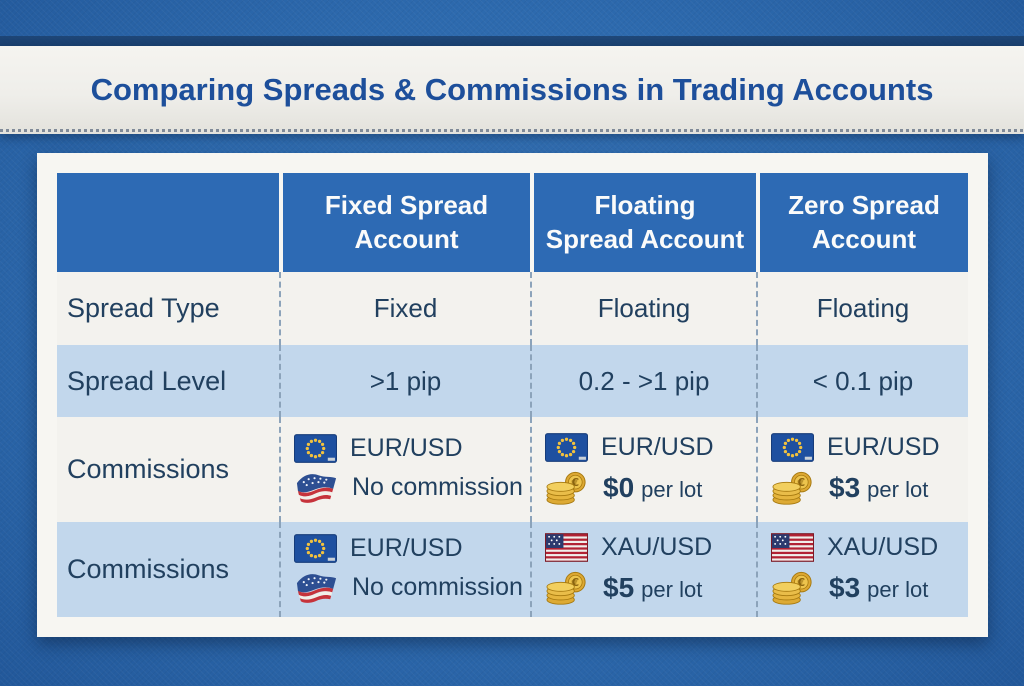  What do you see at coordinates (404, 308) in the screenshot?
I see `spread-type-fixed-value: Fixed` at bounding box center [404, 308].